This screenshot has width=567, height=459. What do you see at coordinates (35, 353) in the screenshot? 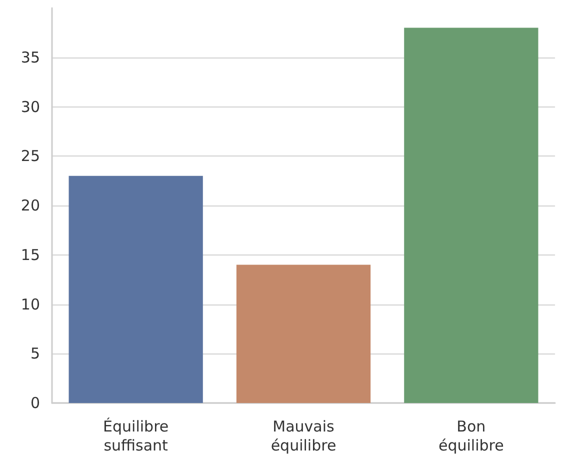
I see `y-tick-label: 5` at bounding box center [35, 353].